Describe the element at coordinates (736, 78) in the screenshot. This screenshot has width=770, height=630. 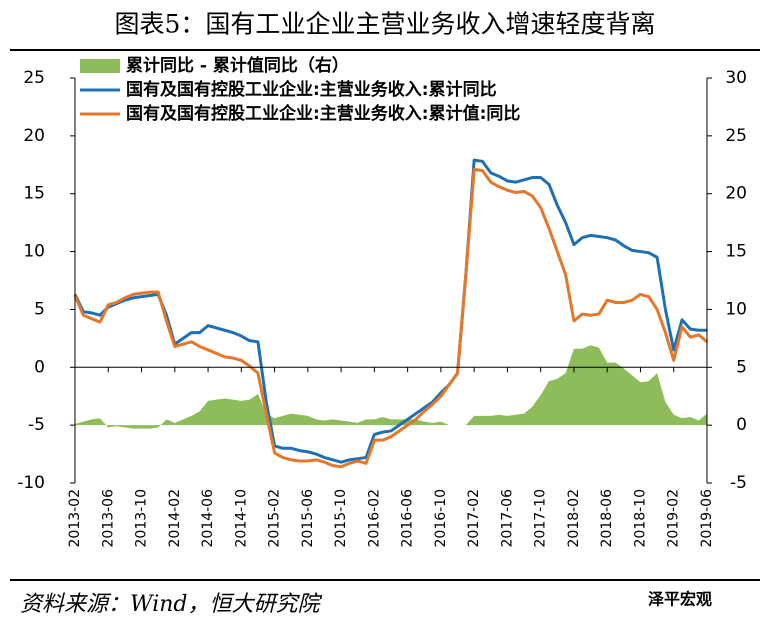
I see `y2-tick-label: 30` at that location.